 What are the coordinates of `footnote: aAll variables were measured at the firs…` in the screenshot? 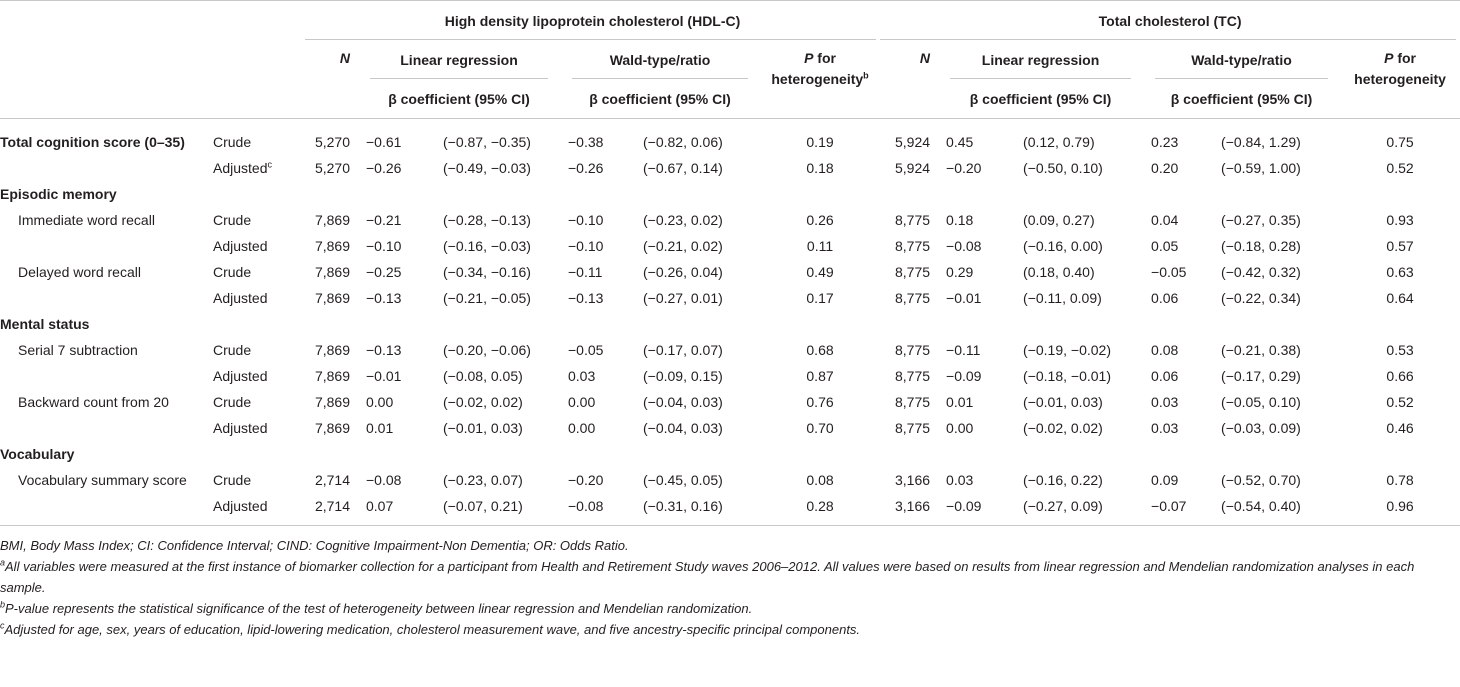 It's located at (730, 577).